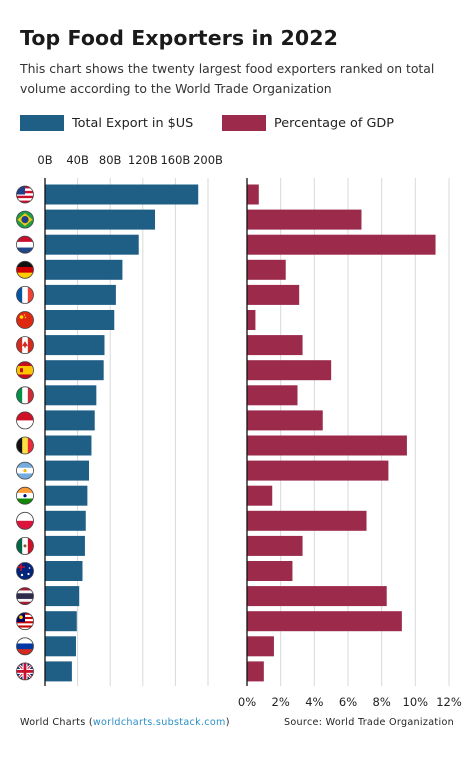  I want to click on legend-swatch-gdp, so click(244, 123).